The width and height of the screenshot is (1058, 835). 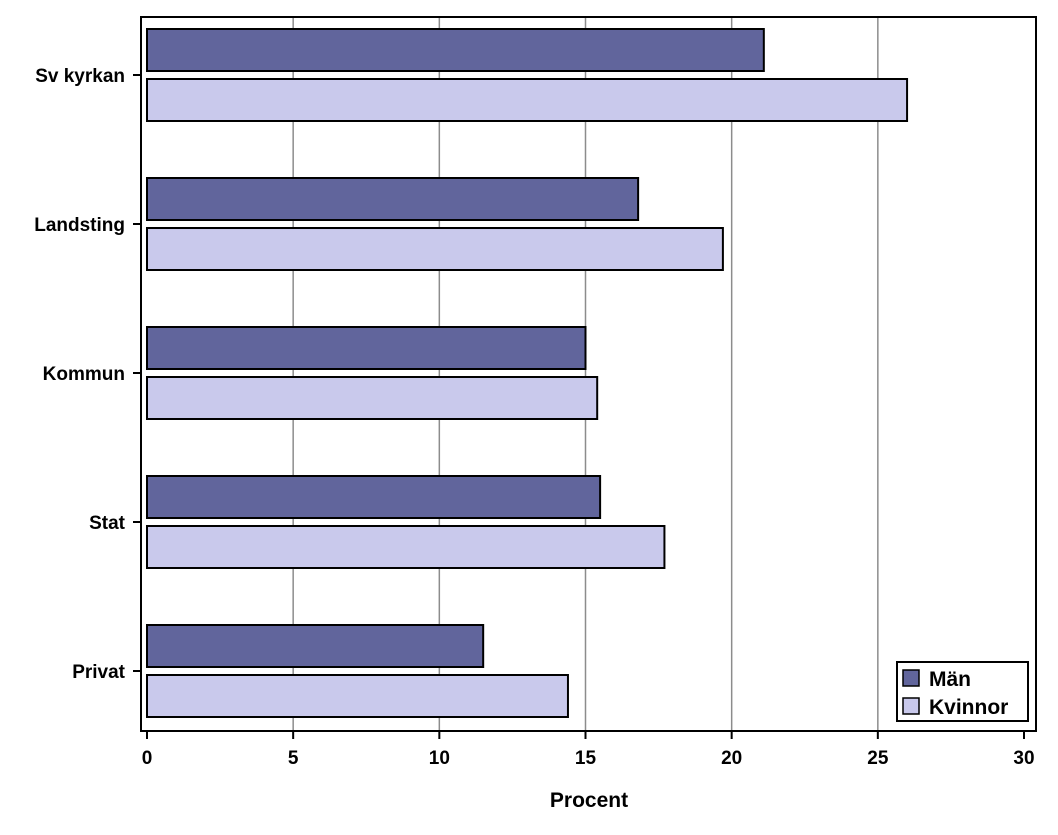 I want to click on legend-label-kvinnor: Kvinnor, so click(x=968, y=707).